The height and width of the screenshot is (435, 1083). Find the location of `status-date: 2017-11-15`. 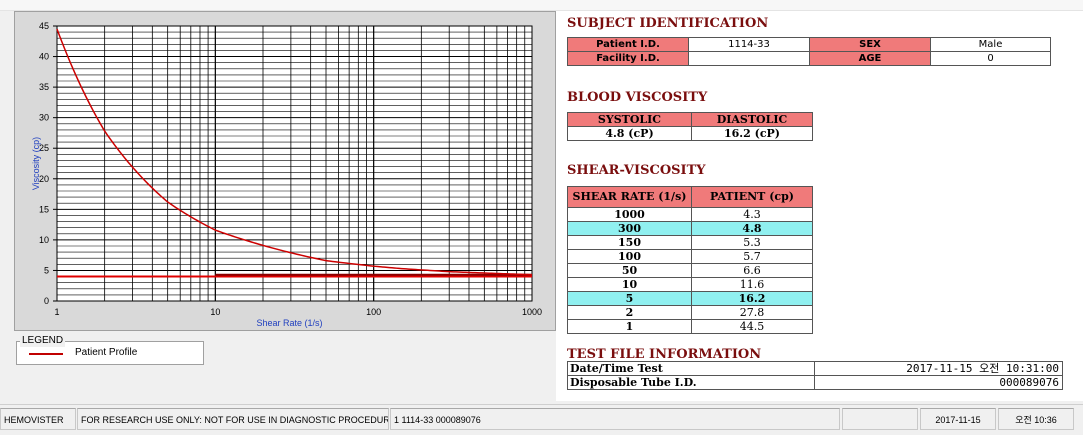

status-date: 2017-11-15 is located at coordinates (958, 419).